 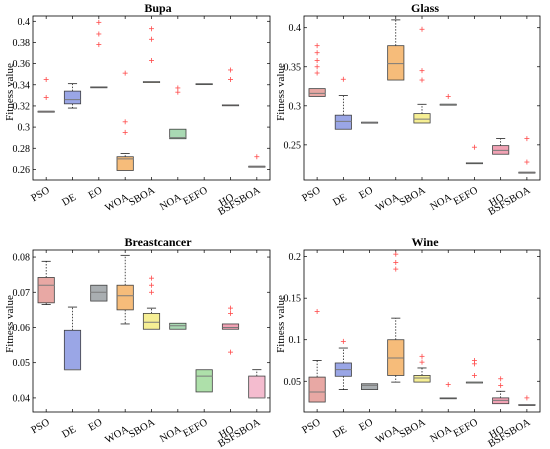 I want to click on wine-category-label: WOA, so click(x=388, y=435).